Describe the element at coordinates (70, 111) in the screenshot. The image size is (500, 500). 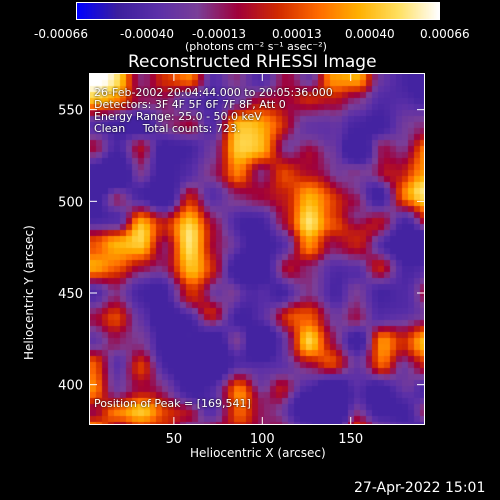
I see `y-tick-label: 550` at that location.